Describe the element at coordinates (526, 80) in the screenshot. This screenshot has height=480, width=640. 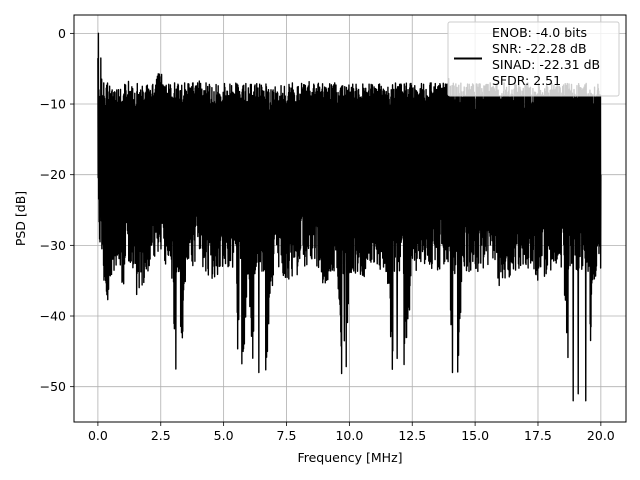
I see `legend-entry-sfdr: SFDR: 2.51` at that location.